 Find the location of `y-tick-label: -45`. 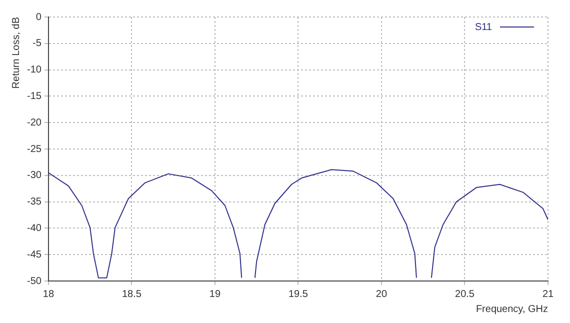

y-tick-label: -45 is located at coordinates (34, 254).